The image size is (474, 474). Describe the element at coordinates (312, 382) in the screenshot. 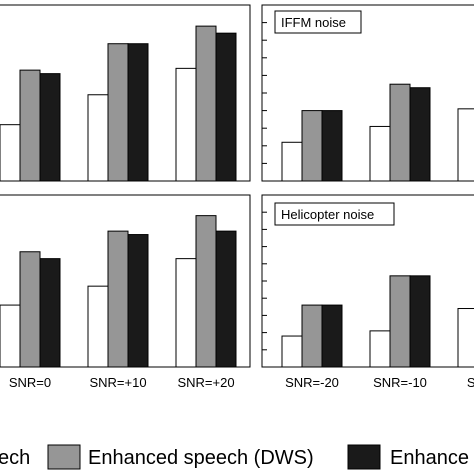

I see `x-tick-label: SNR=-20` at that location.